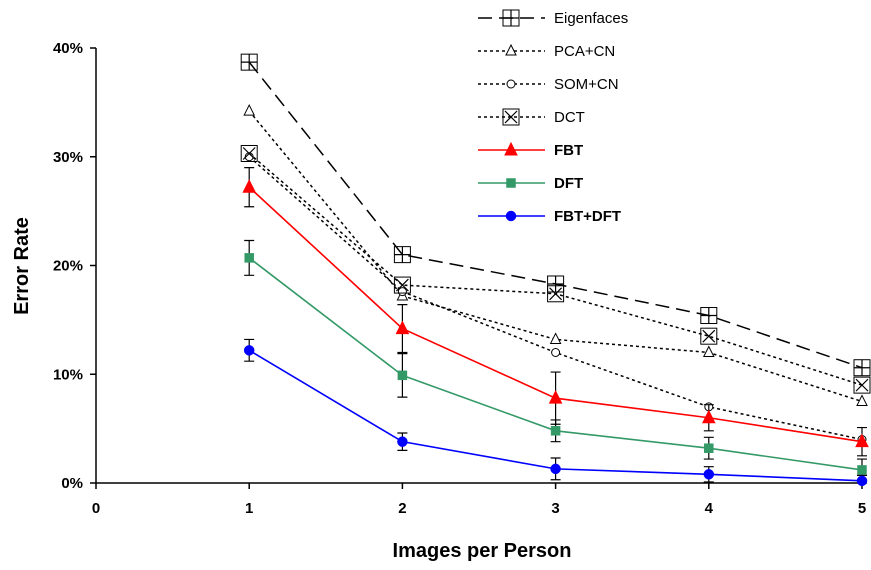 Image resolution: width=871 pixels, height=570 pixels. What do you see at coordinates (72, 483) in the screenshot?
I see `y-tick-label: 0%` at bounding box center [72, 483].